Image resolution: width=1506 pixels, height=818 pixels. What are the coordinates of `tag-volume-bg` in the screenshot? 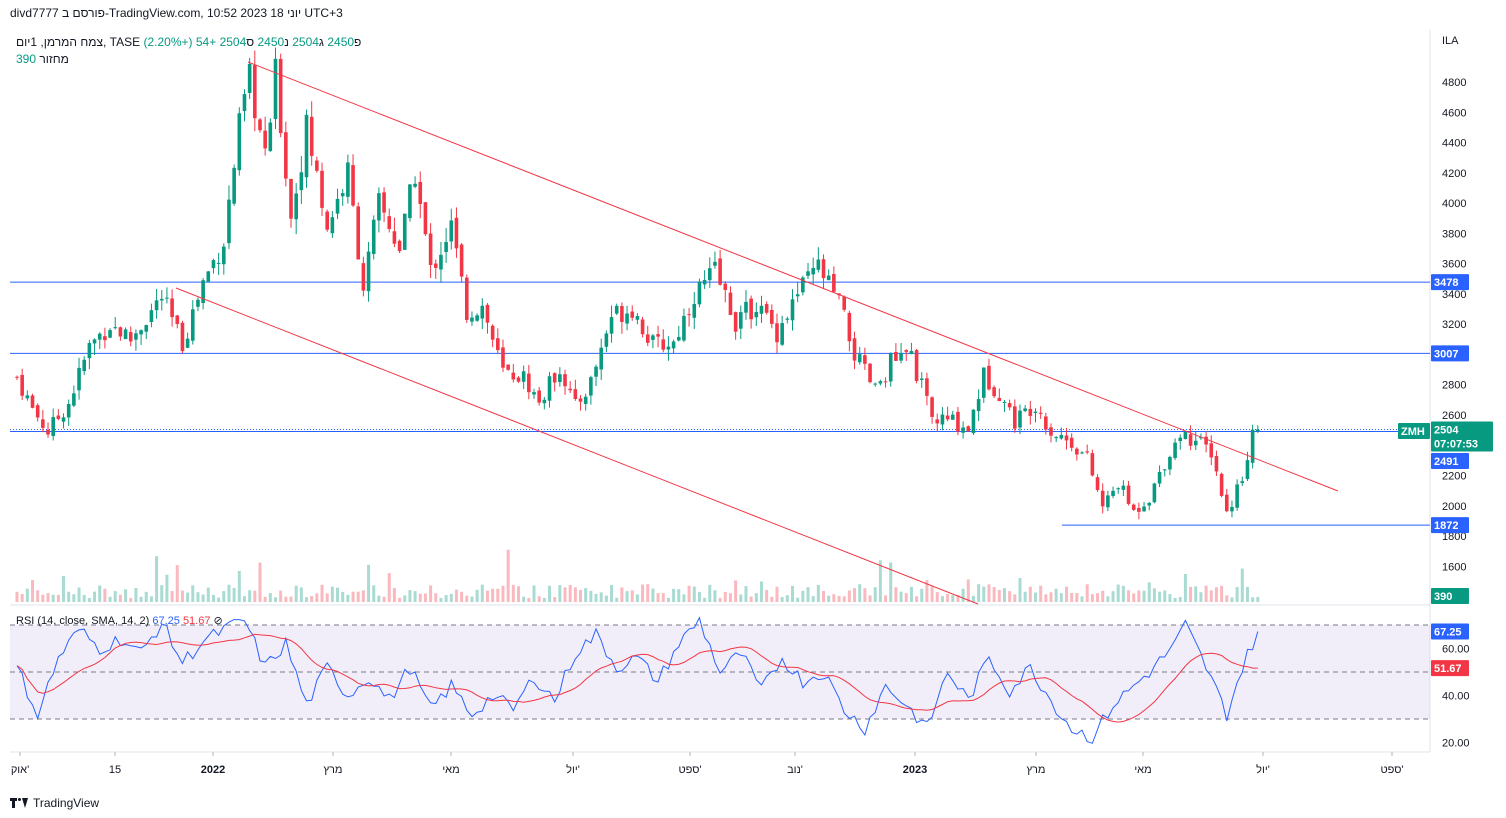 It's located at (1450, 596).